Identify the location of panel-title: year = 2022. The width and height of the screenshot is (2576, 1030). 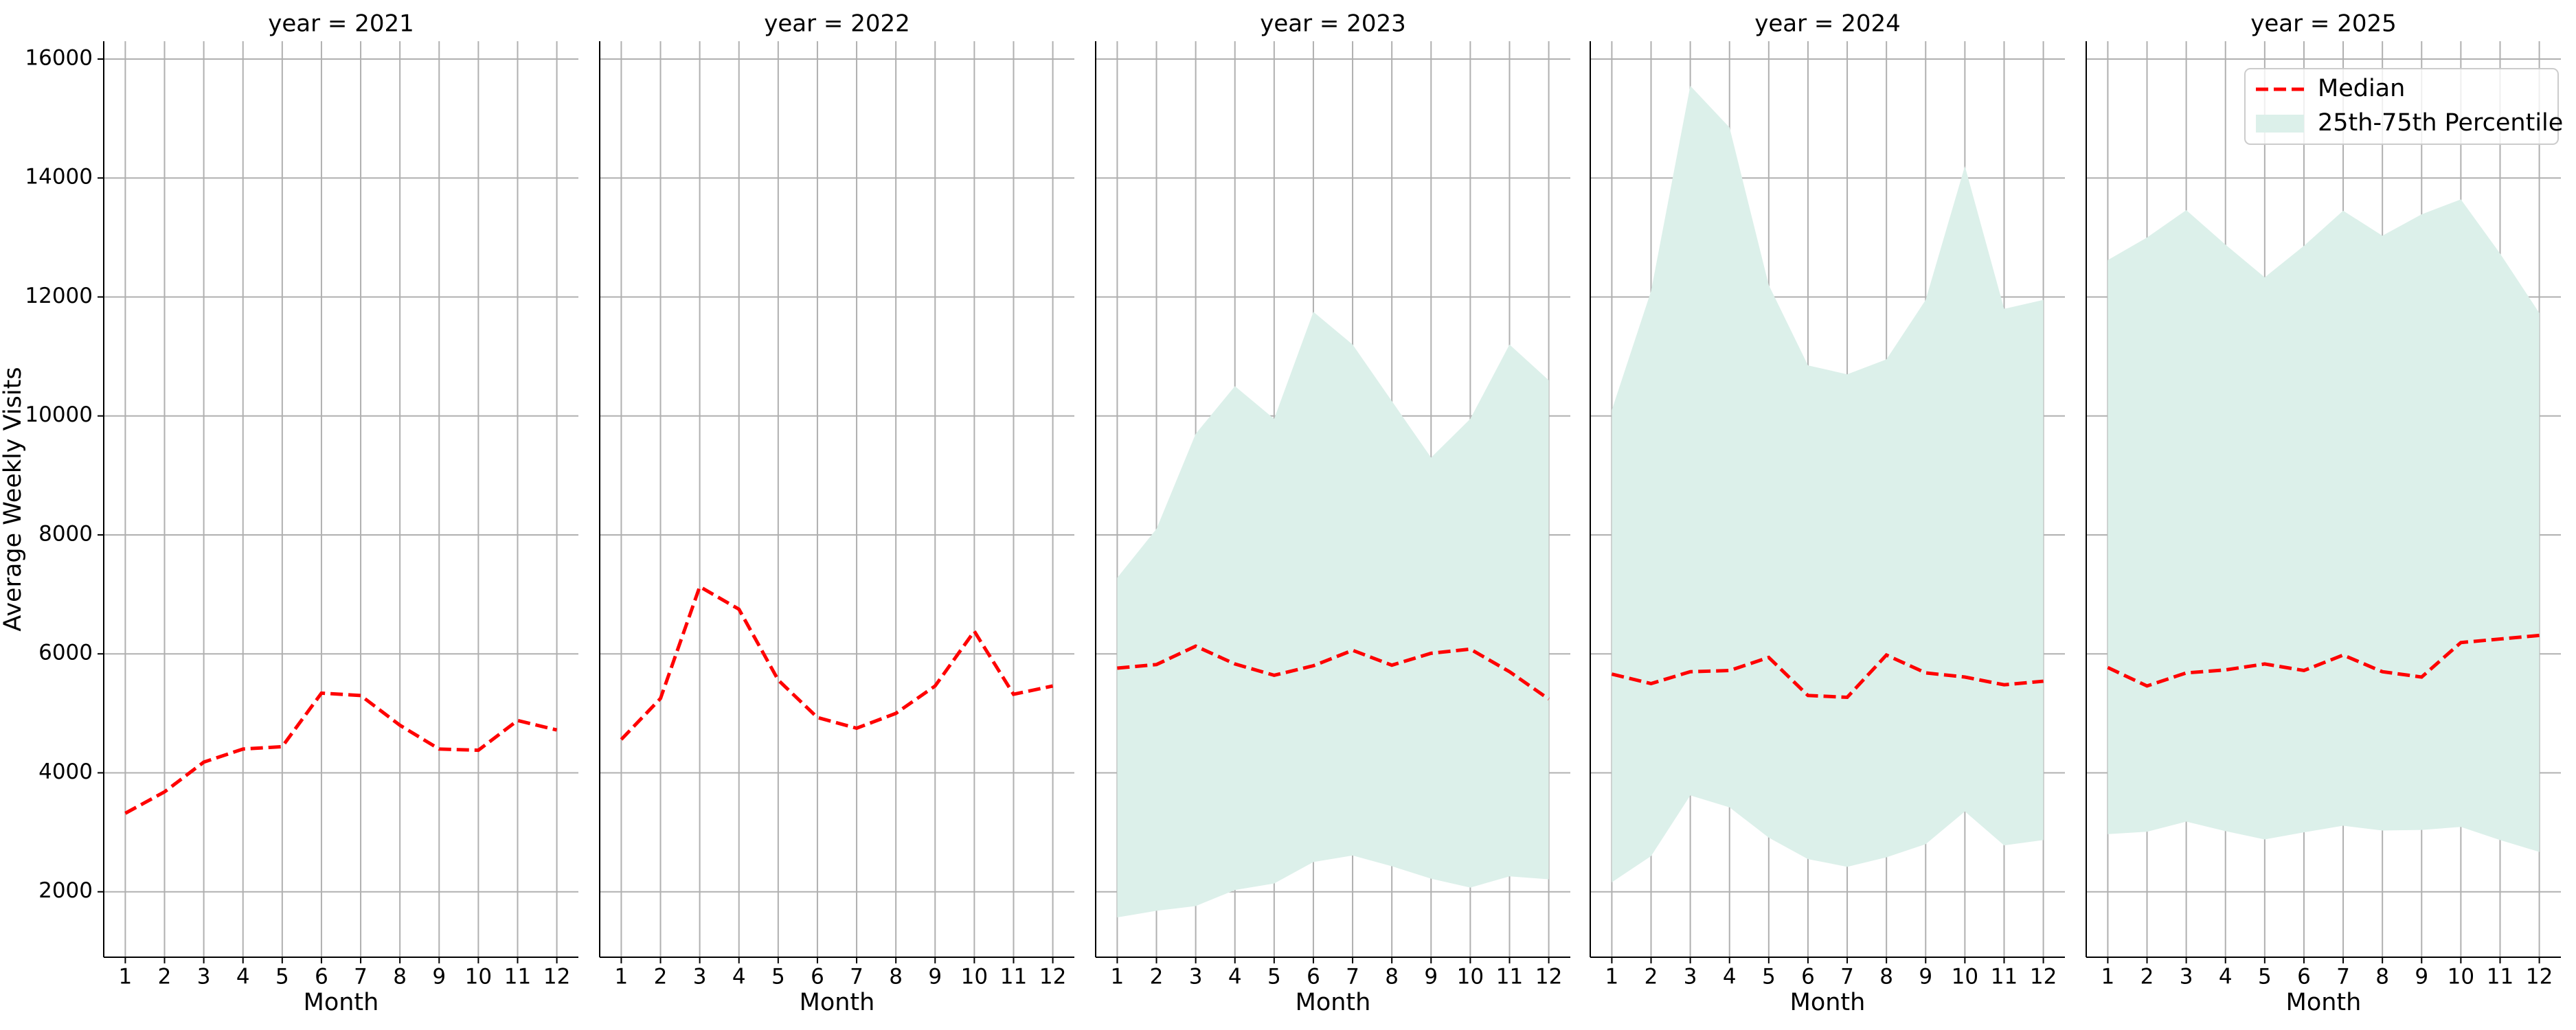
(836, 24).